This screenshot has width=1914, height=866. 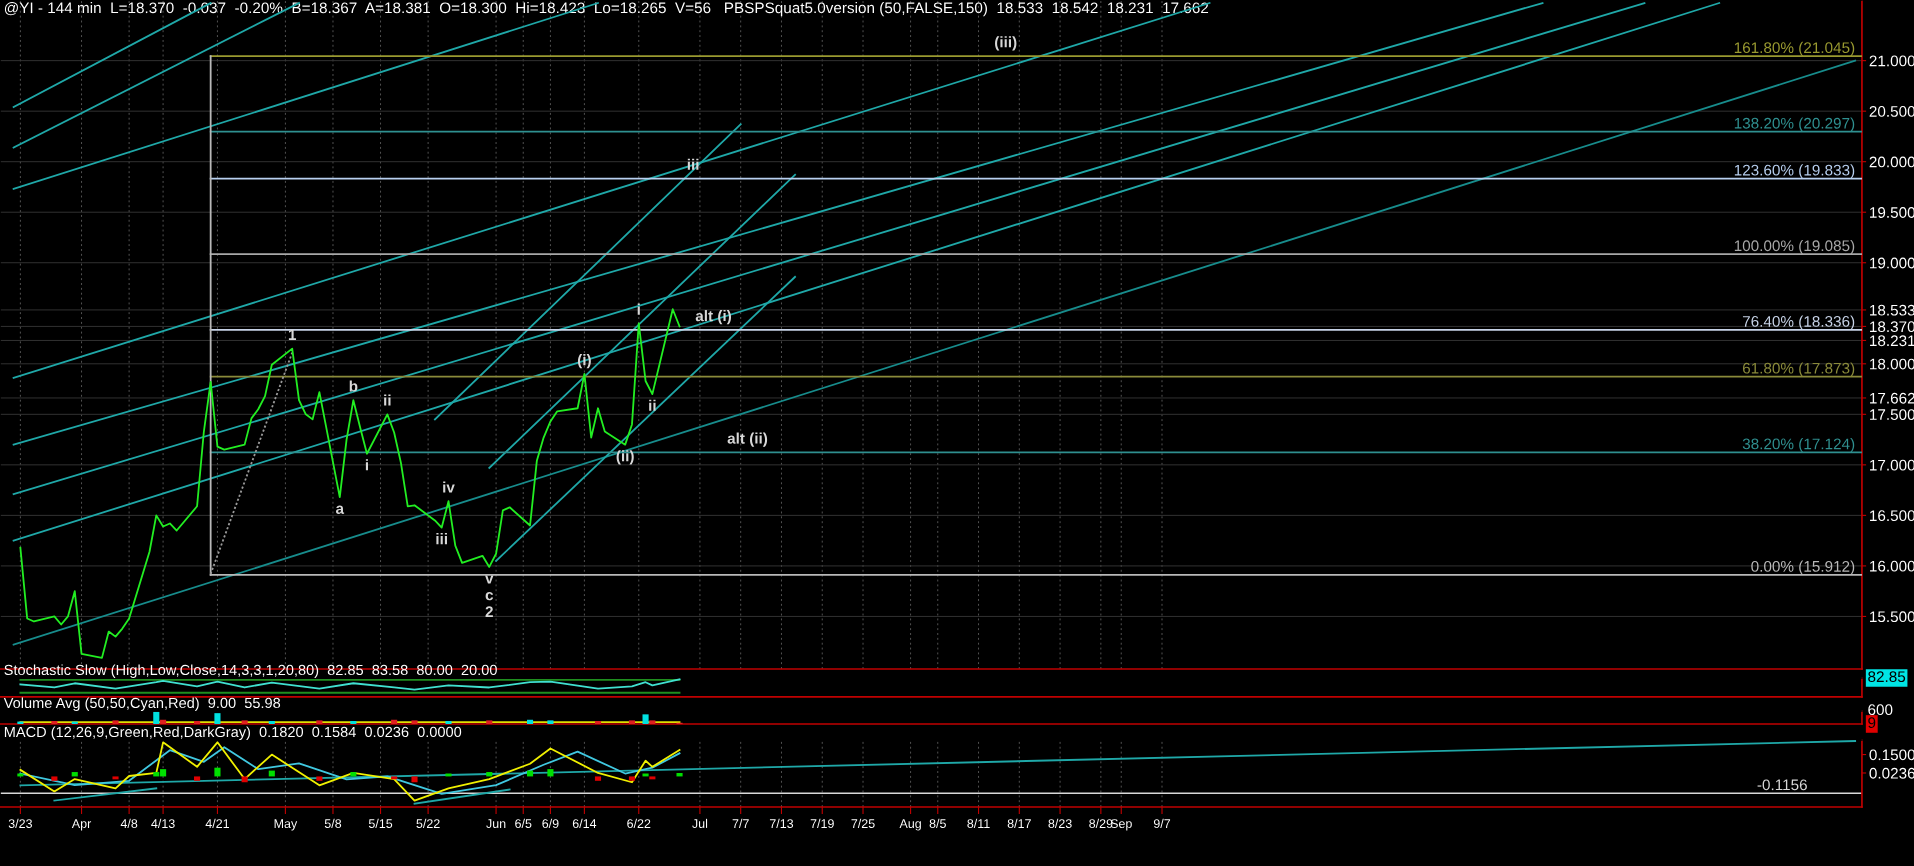 What do you see at coordinates (937, 823) in the screenshot?
I see `x-tick-label: 8/5` at bounding box center [937, 823].